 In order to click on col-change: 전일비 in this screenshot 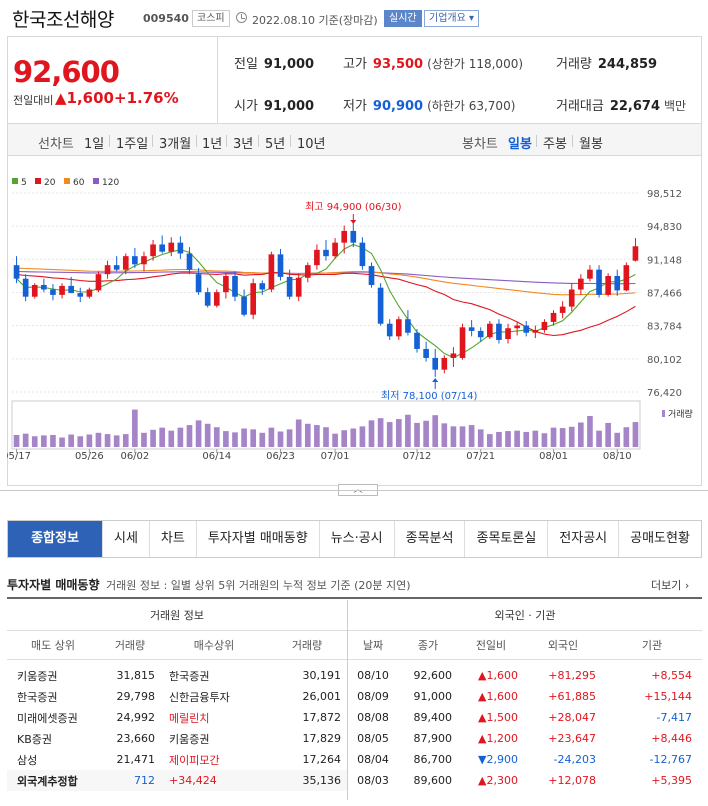, I will do `click(491, 645)`.